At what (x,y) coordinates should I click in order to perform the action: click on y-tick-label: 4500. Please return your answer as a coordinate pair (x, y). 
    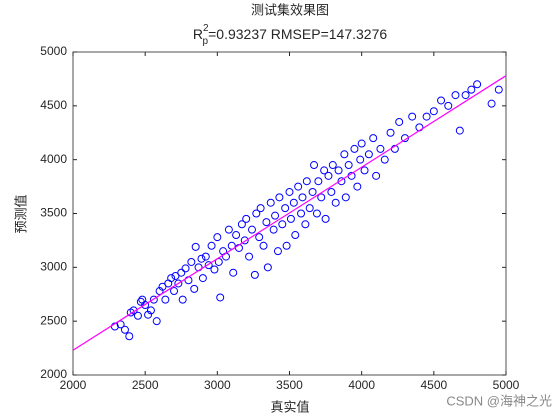
    Looking at the image, I should click on (53, 105).